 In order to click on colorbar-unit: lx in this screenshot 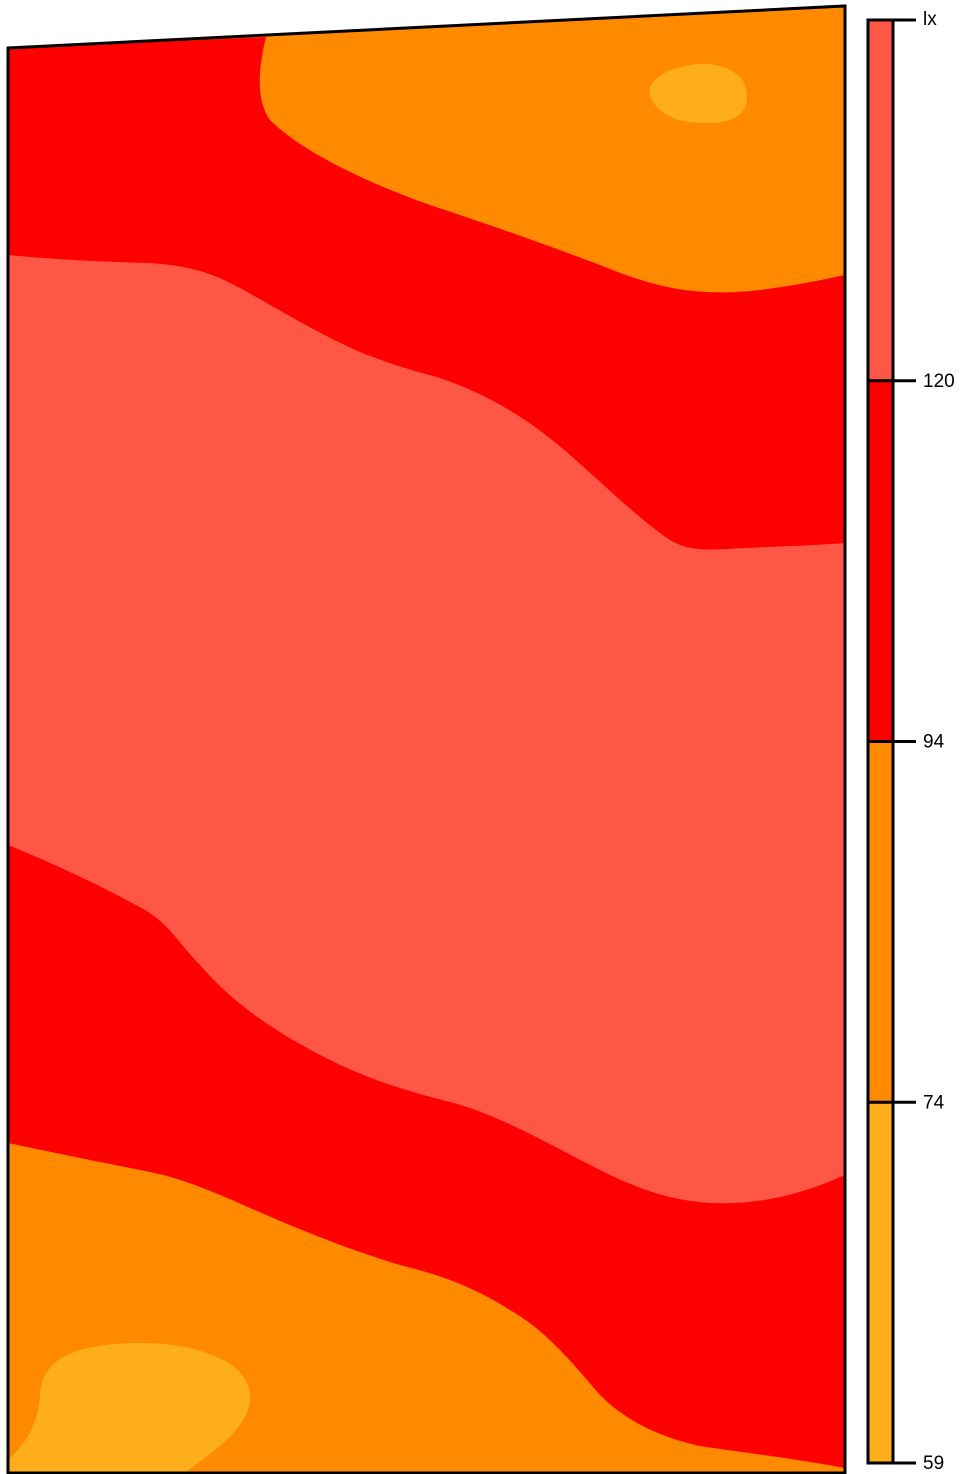, I will do `click(930, 19)`.